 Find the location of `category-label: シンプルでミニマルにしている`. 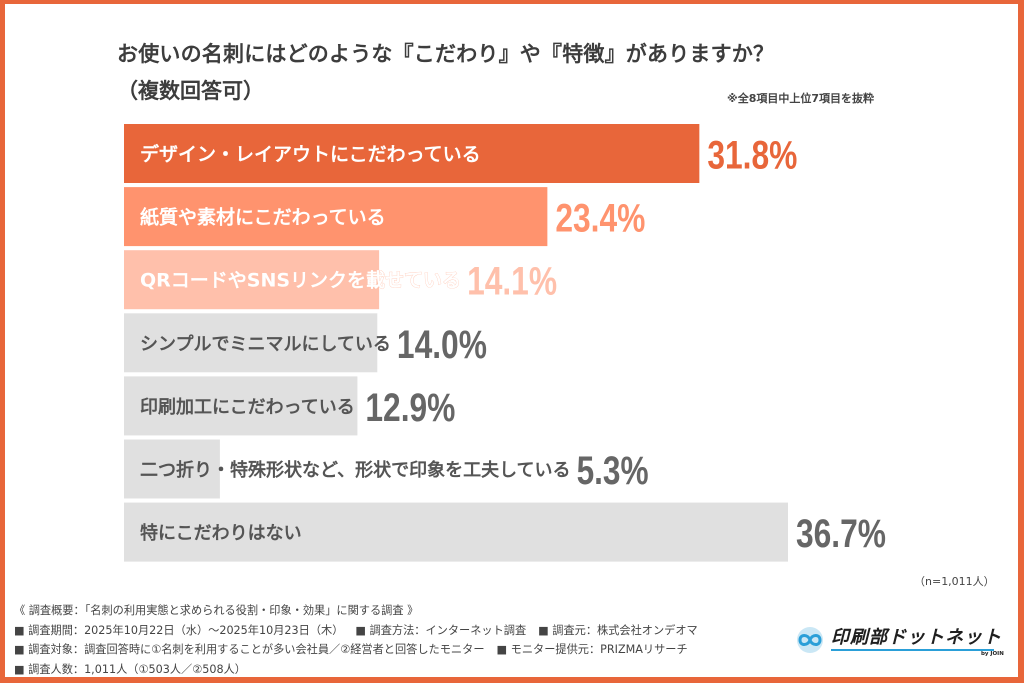

category-label: シンプルでミニマルにしている is located at coordinates (265, 344).